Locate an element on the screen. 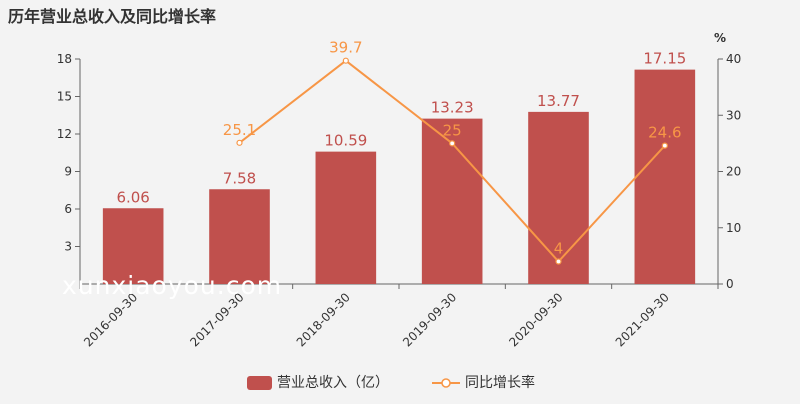 Image resolution: width=800 pixels, height=404 pixels. x-tick-label: 2021-09-30 is located at coordinates (642, 319).